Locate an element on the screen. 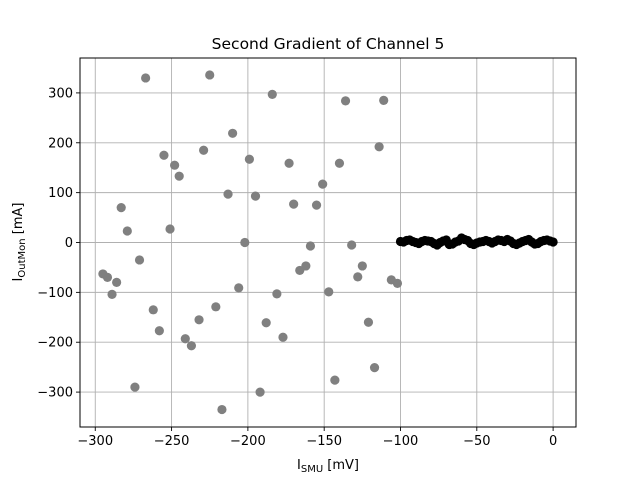 The width and height of the screenshot is (640, 480). x-tick-label: 0 is located at coordinates (553, 441).